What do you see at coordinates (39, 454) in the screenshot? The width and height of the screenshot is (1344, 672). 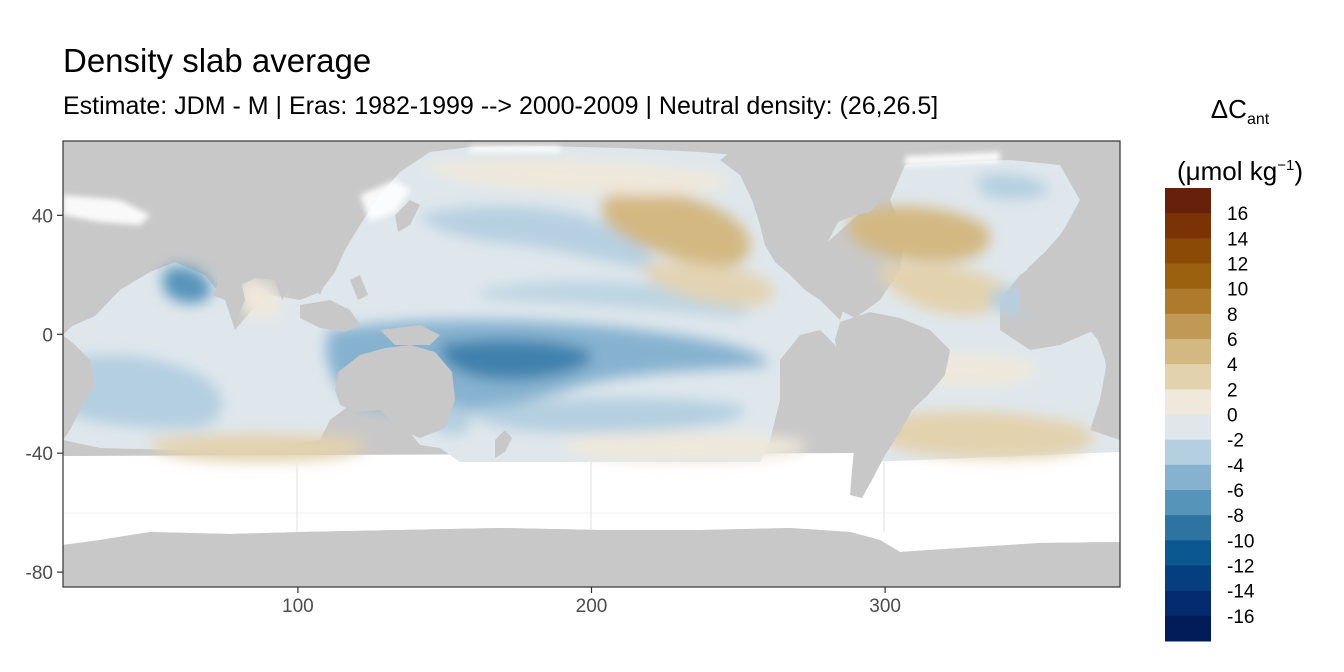 I see `y-tick-label: -40` at bounding box center [39, 454].